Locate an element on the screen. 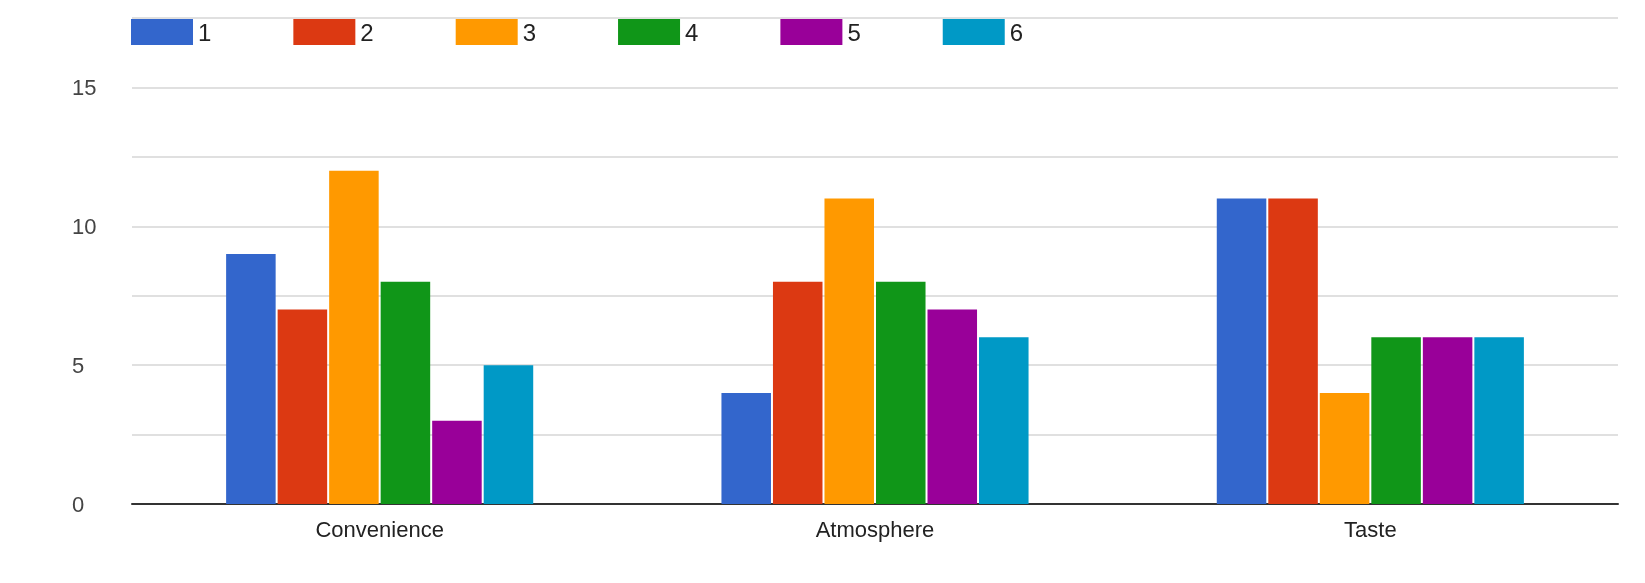 The height and width of the screenshot is (583, 1645). y-tick-label: 15 is located at coordinates (84, 87).